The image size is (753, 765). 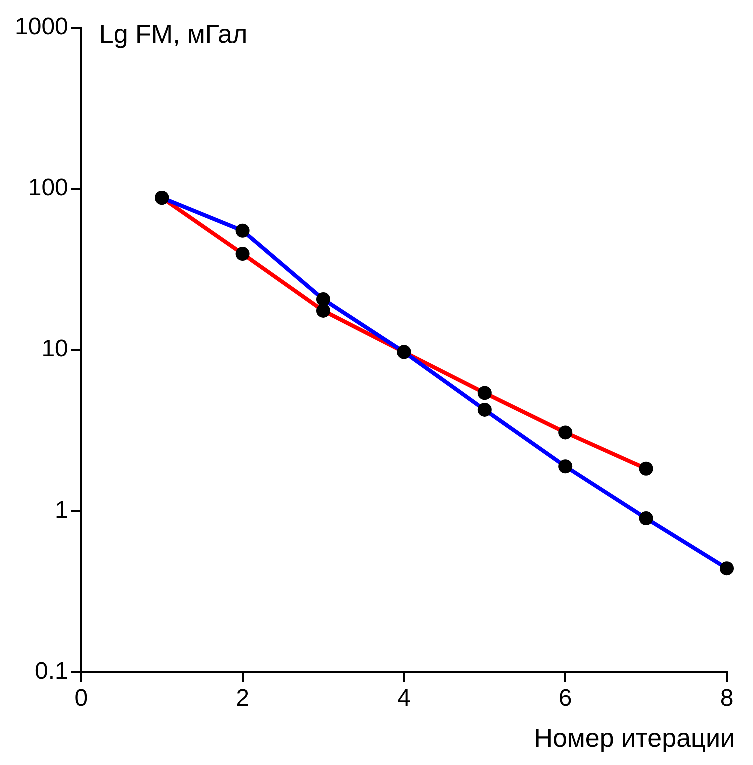 What do you see at coordinates (48, 188) in the screenshot?
I see `y-tick-label: 100` at bounding box center [48, 188].